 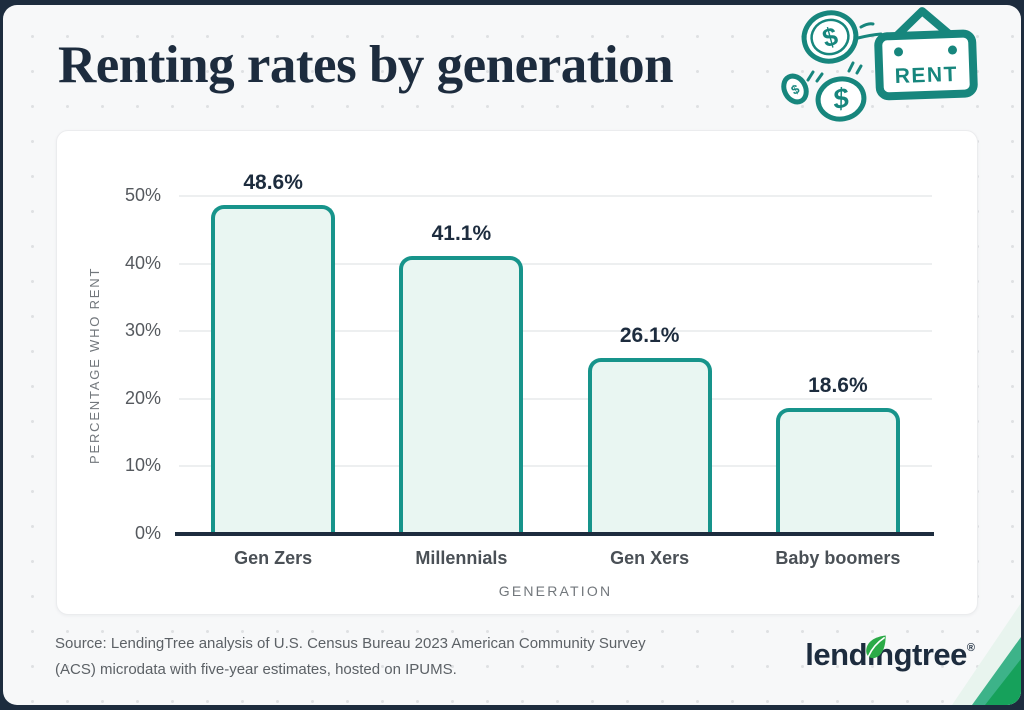 What do you see at coordinates (142, 195) in the screenshot?
I see `y-tick-label: 50%` at bounding box center [142, 195].